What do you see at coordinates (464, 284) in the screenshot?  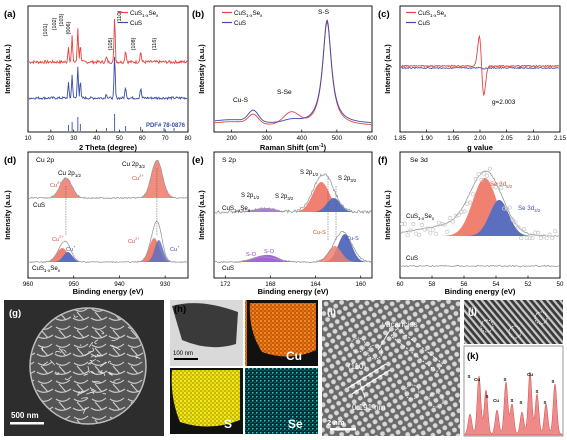 I see `panel-f-xtick-label: 56` at bounding box center [464, 284].